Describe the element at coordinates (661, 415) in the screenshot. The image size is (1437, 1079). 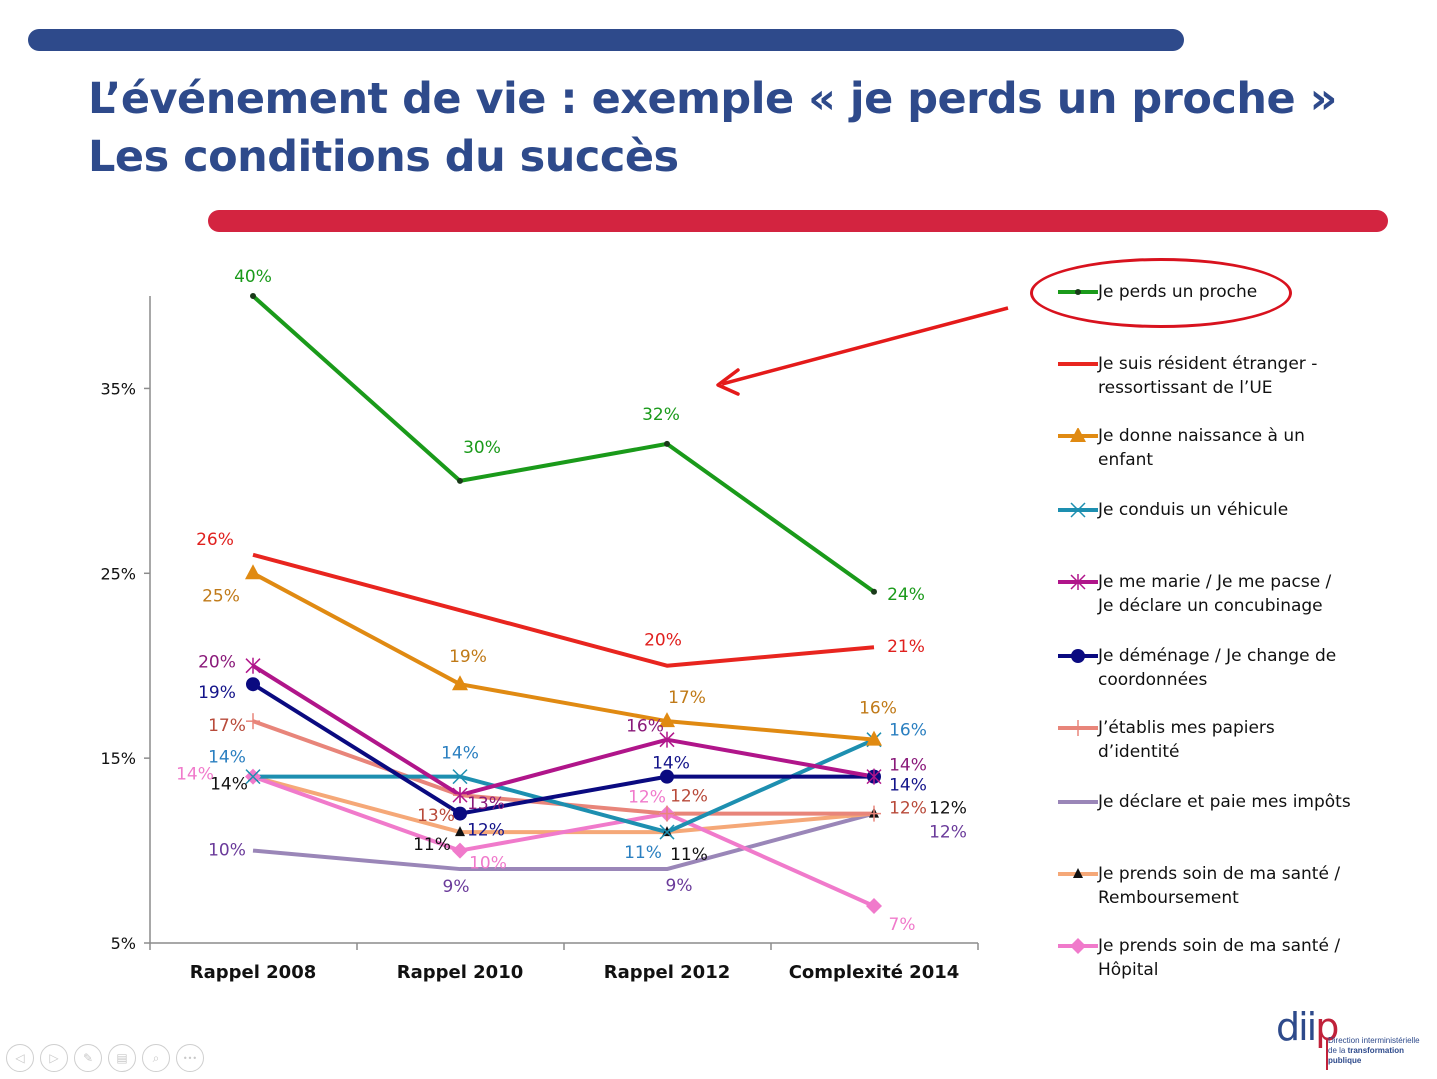
I see `data-label: 32%` at that location.